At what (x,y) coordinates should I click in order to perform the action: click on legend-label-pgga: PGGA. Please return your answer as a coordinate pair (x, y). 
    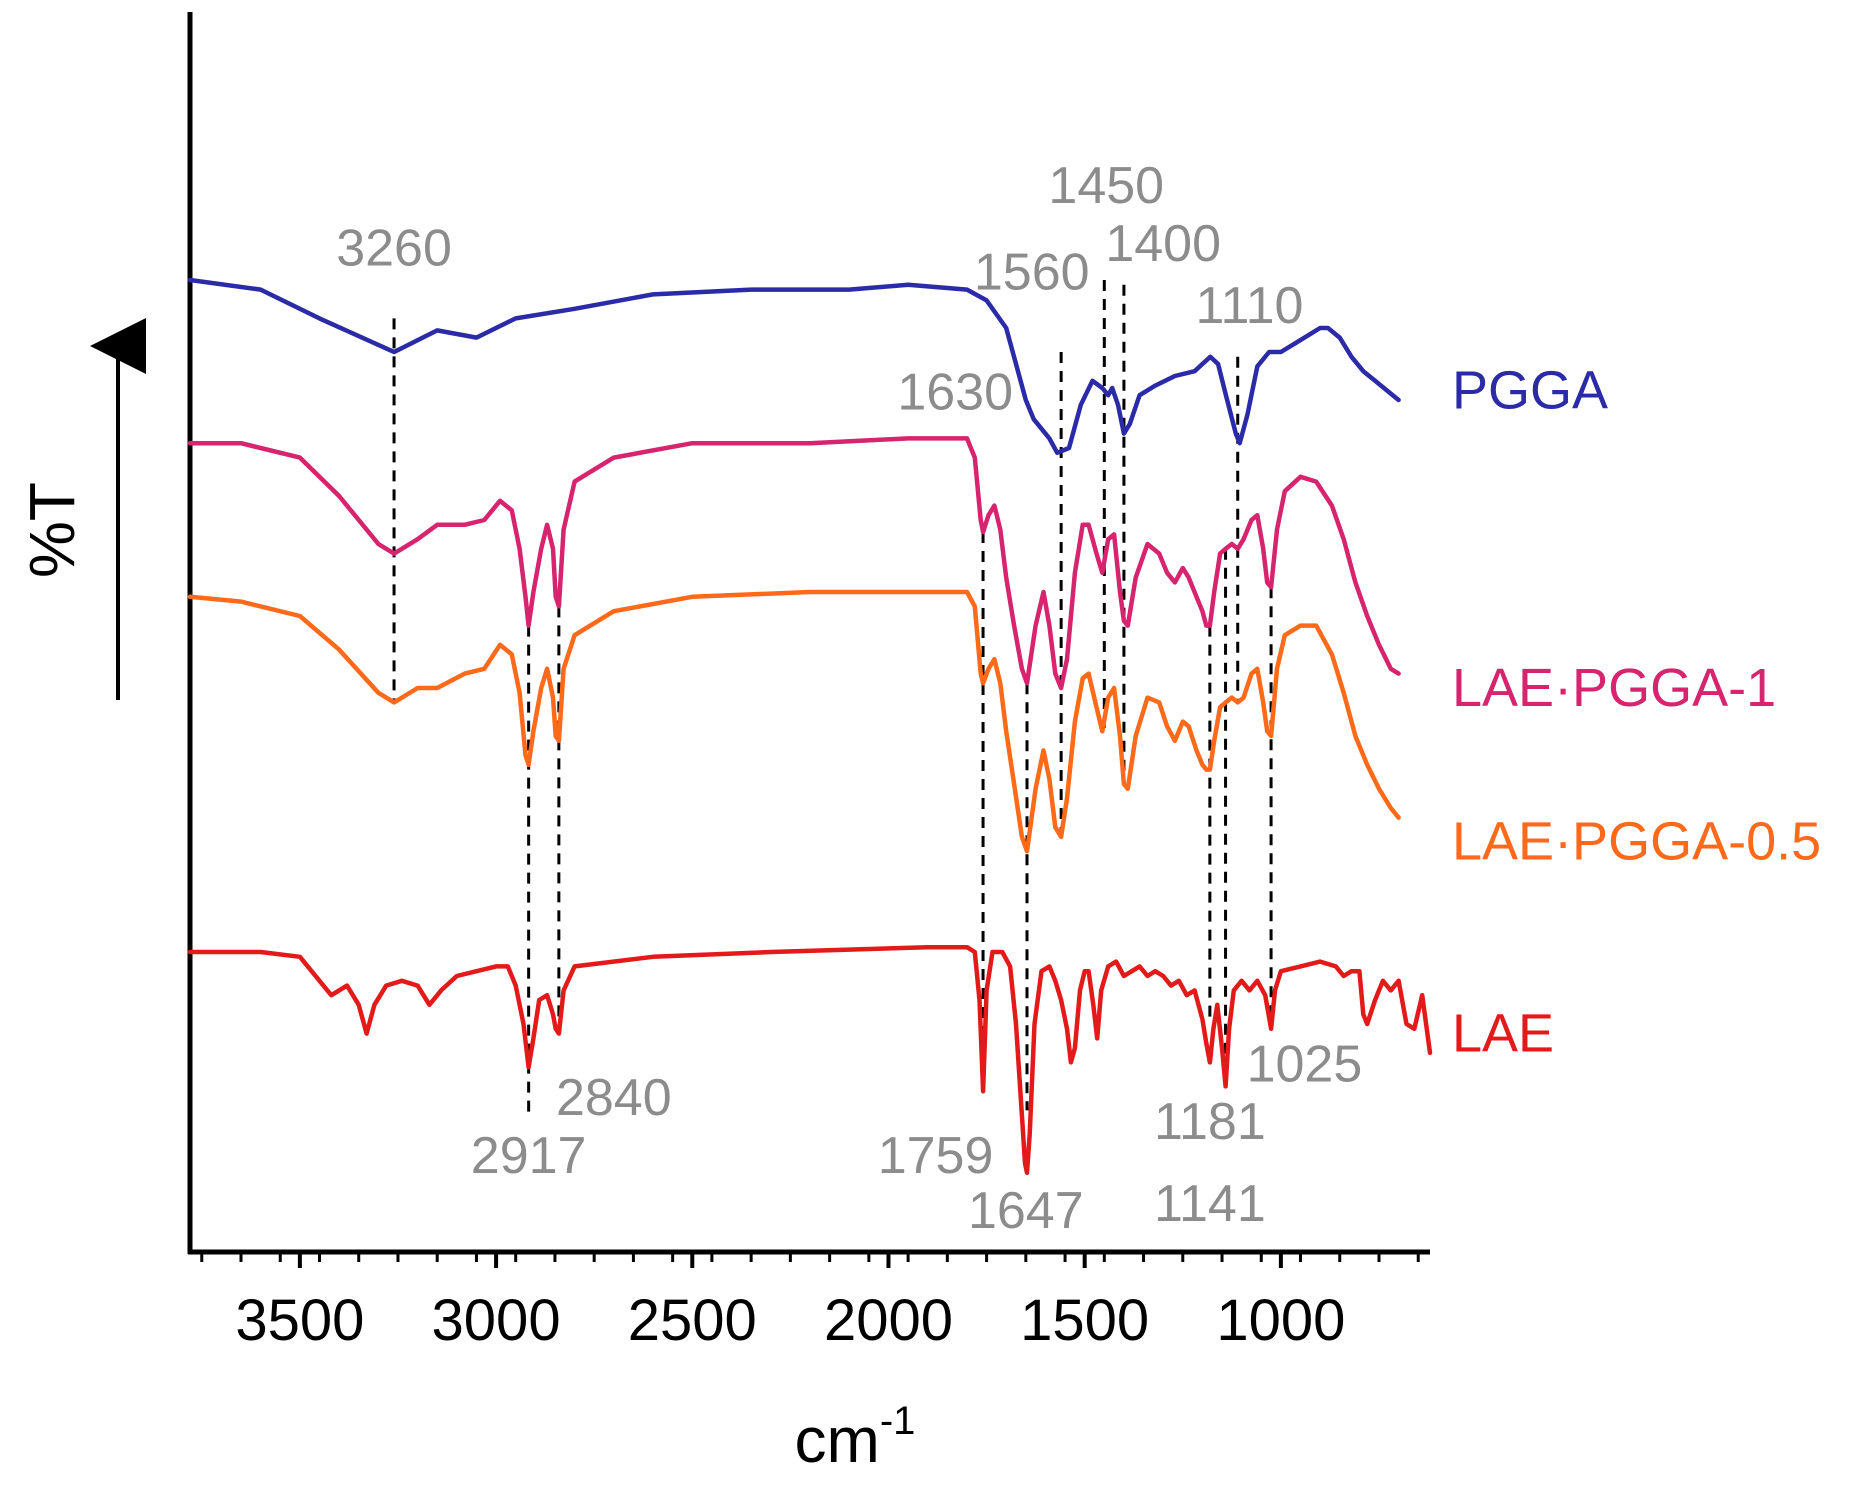
    Looking at the image, I should click on (1530, 390).